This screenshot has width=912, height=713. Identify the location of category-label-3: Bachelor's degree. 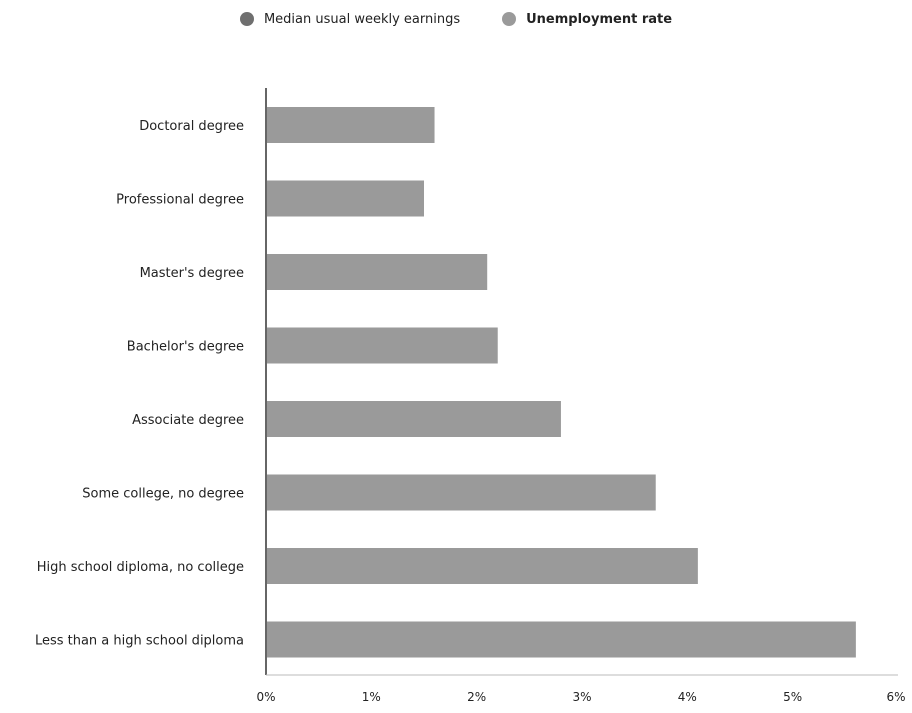
(185, 347).